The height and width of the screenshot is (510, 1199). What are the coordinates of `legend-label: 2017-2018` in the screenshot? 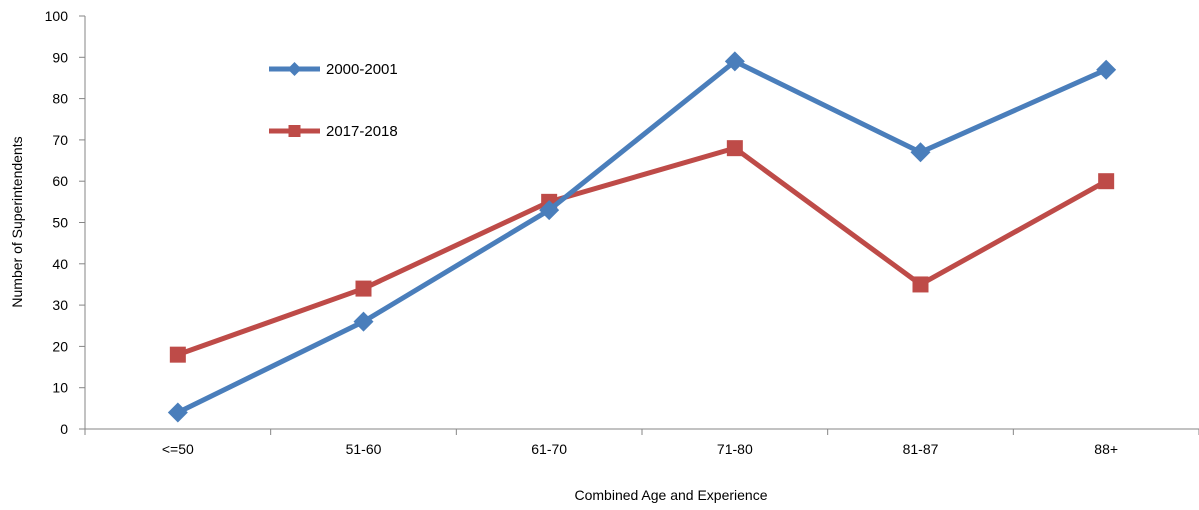 It's located at (362, 131).